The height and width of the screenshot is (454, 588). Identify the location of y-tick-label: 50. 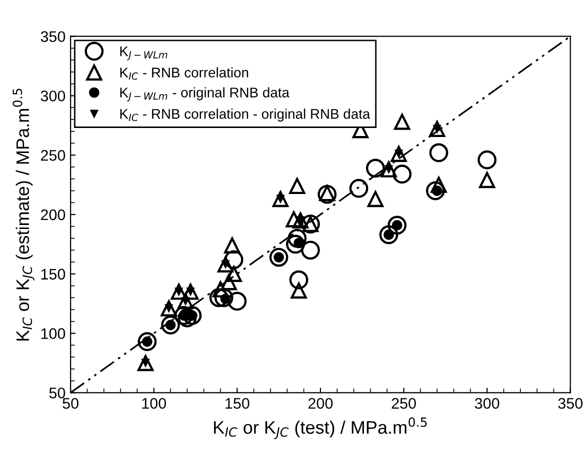
(57, 393).